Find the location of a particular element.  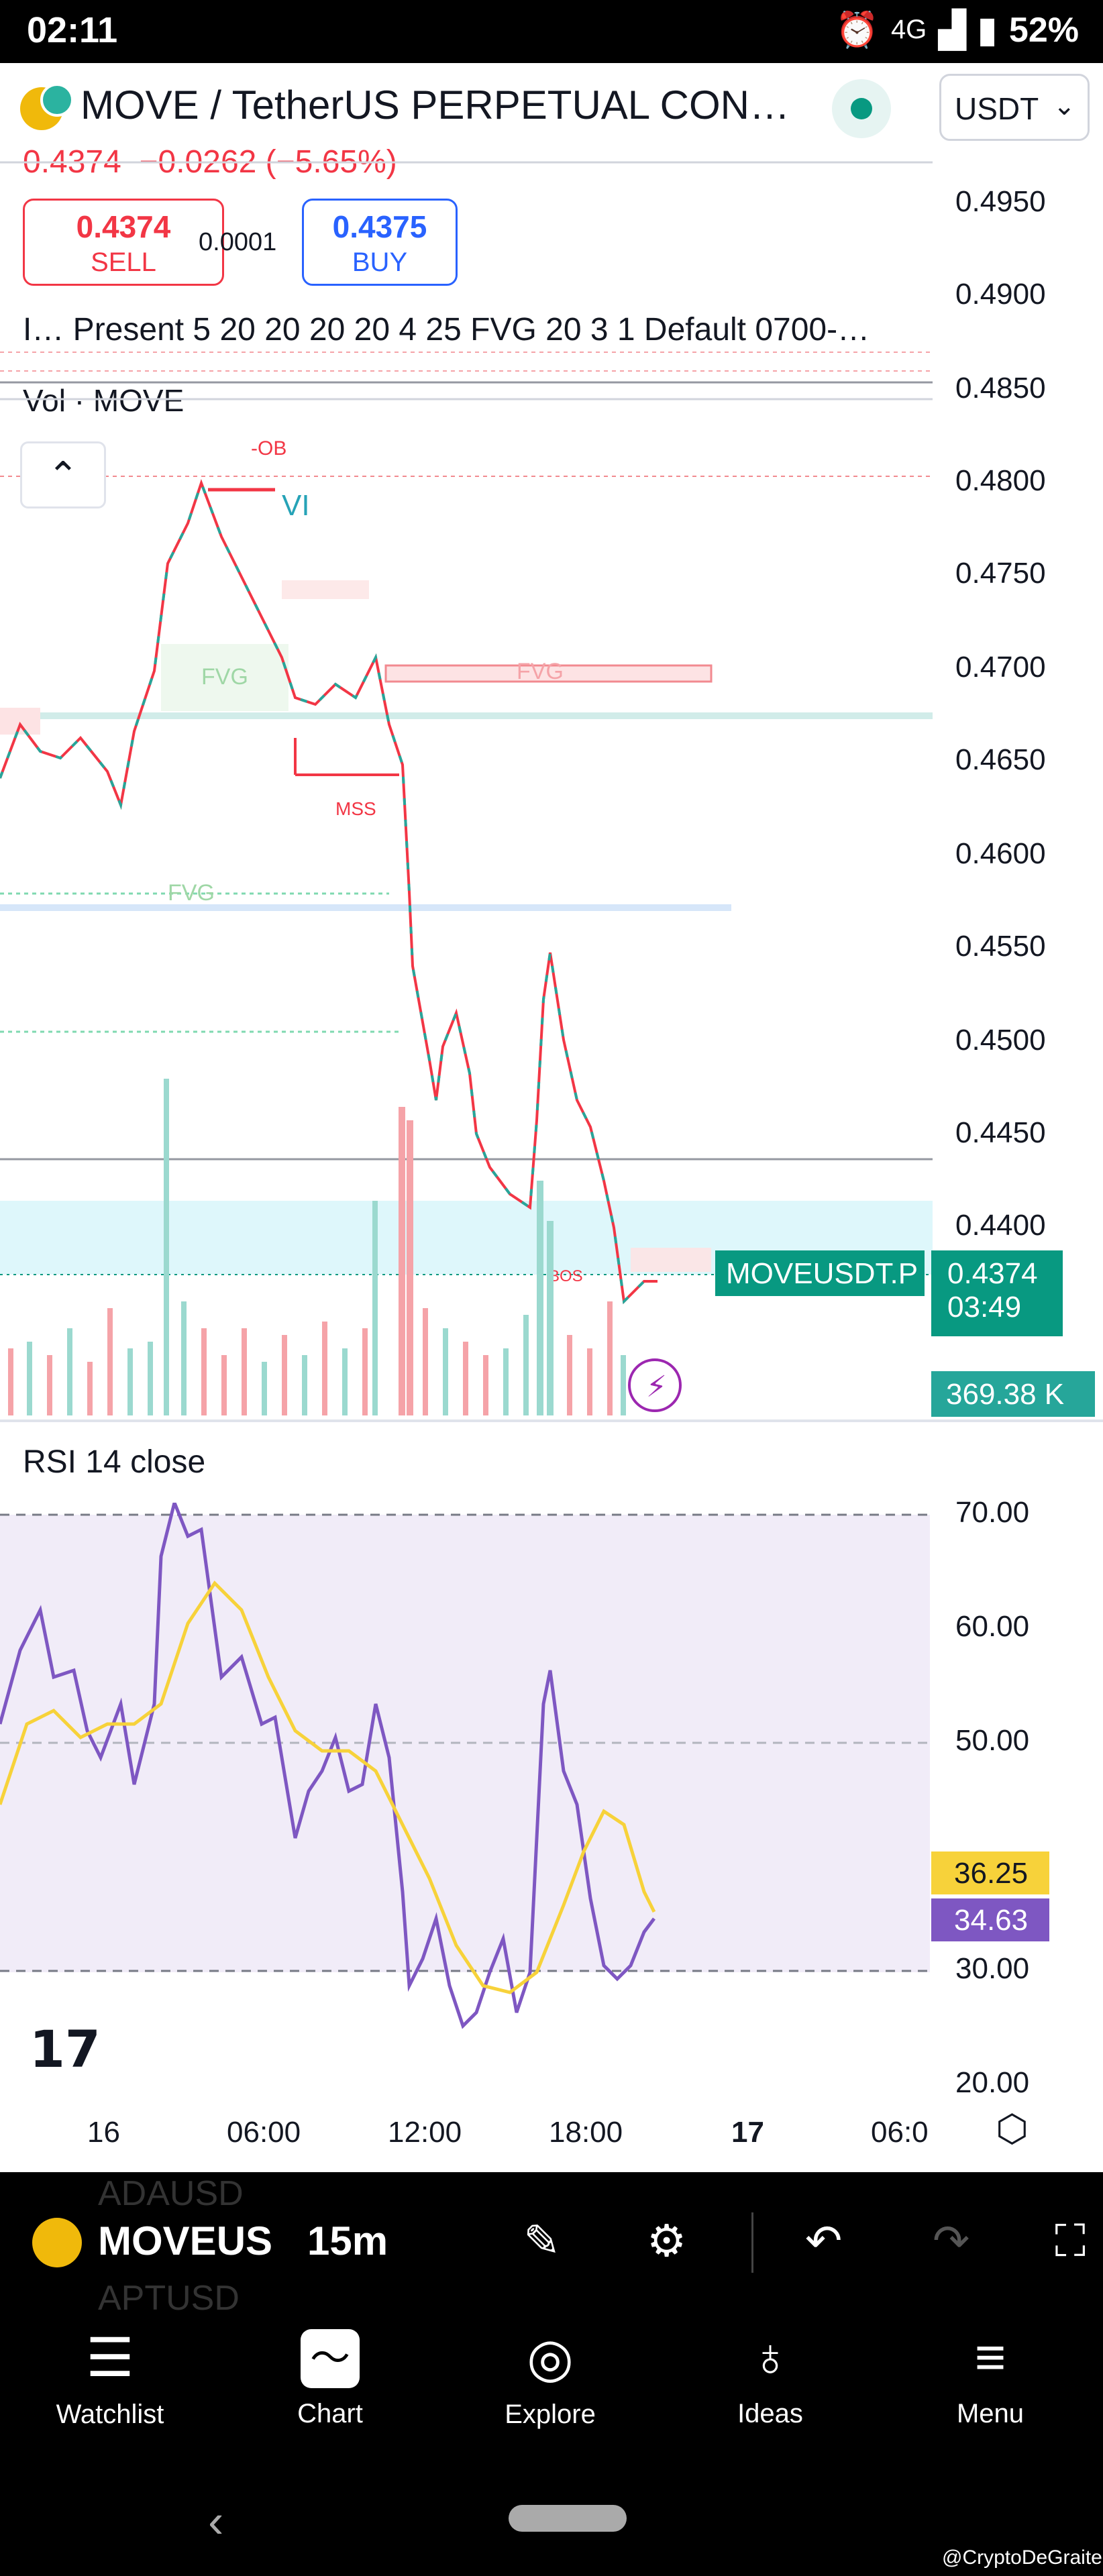

price-tick: 0.4850 is located at coordinates (1001, 388).